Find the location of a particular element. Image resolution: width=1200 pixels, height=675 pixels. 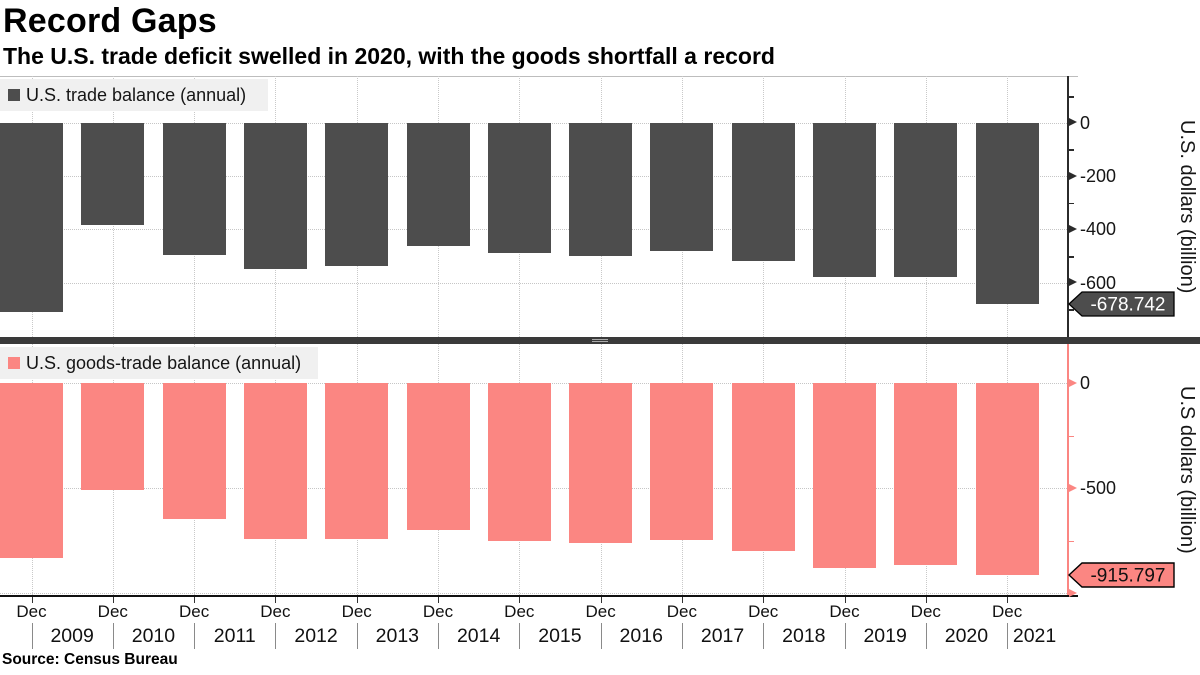

legend-goods-trade-balance: U.S. goods-trade balance (annual) is located at coordinates (159, 363).